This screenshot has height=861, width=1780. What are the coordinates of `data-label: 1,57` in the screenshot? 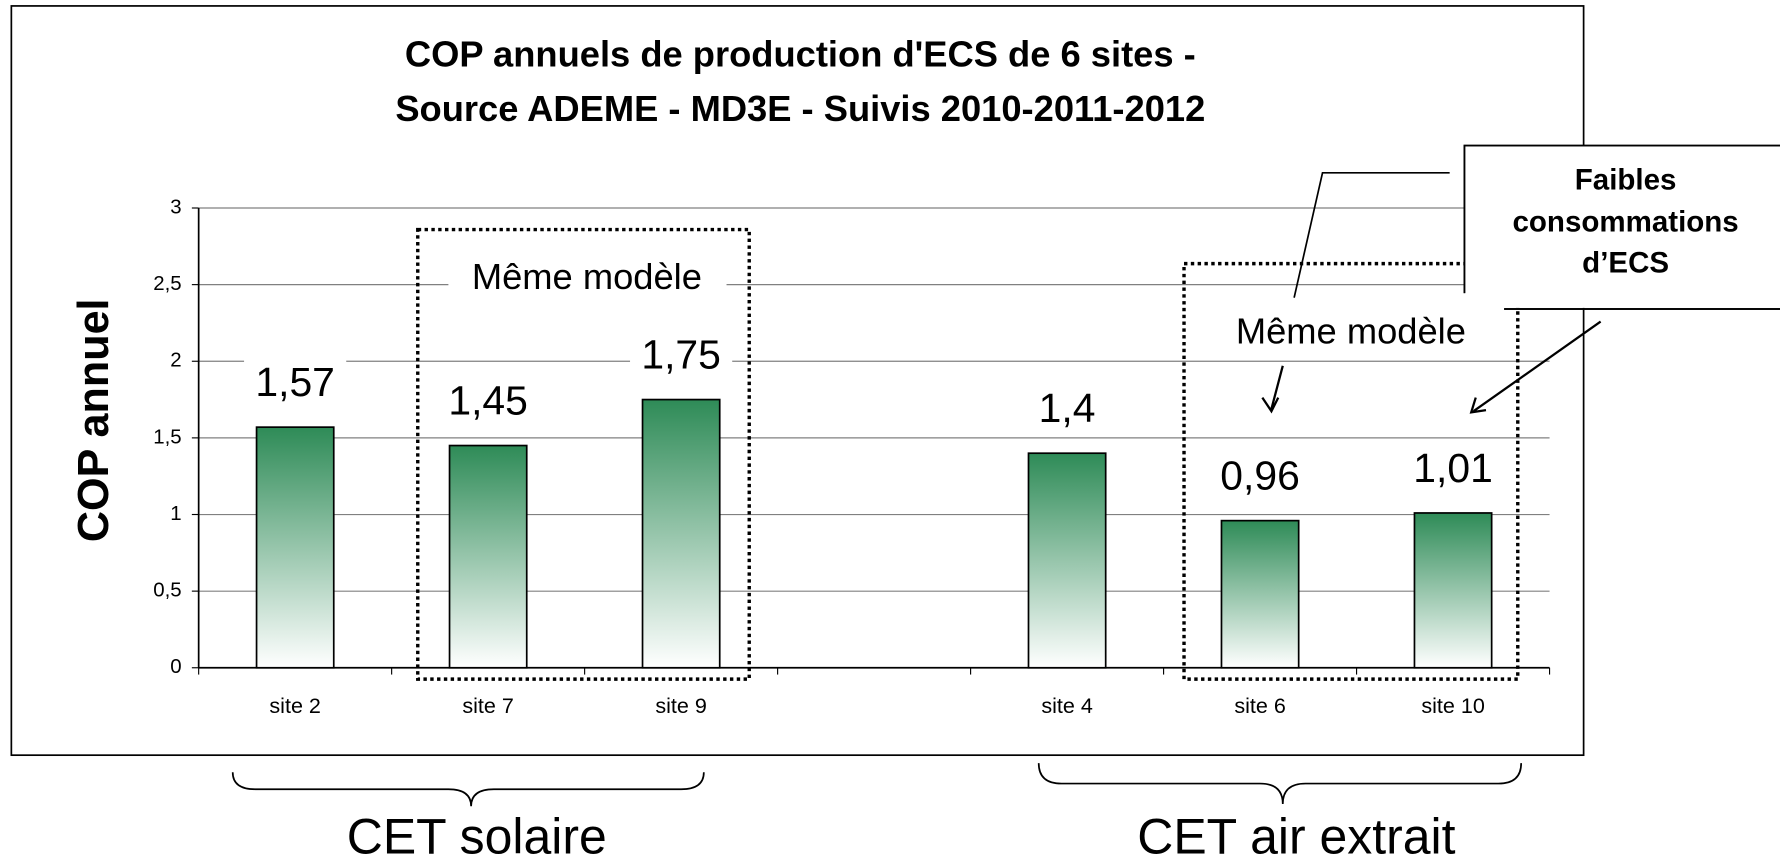 It's located at (295, 382).